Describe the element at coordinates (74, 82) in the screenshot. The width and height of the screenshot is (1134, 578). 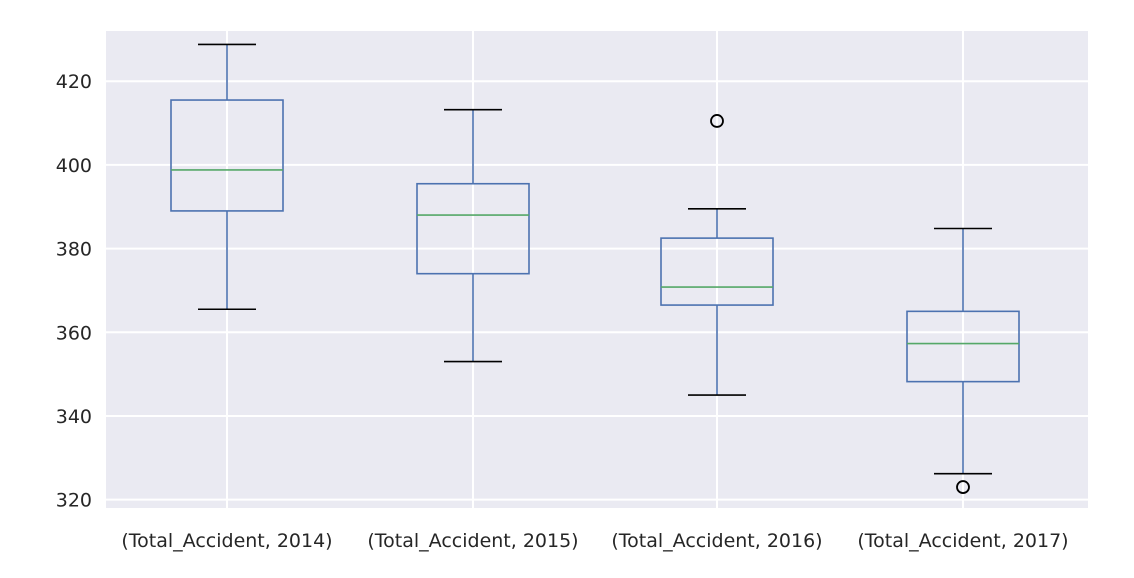
I see `y-tick-label: 420` at that location.